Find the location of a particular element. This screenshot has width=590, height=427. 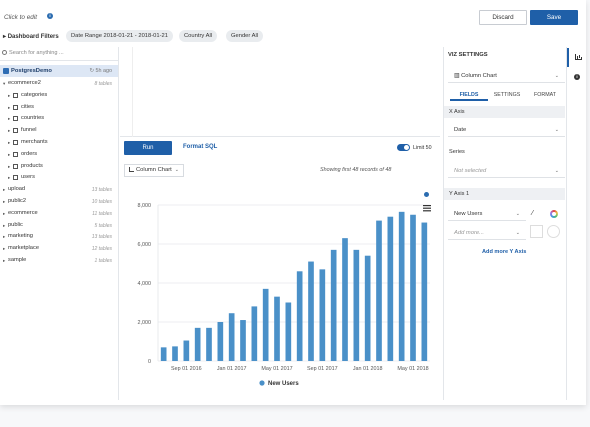

tab-fields: FIELDS is located at coordinates (469, 95).